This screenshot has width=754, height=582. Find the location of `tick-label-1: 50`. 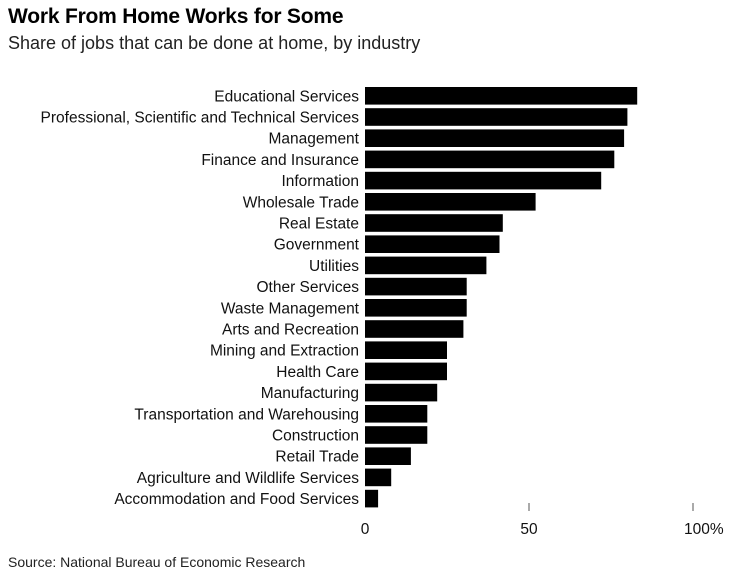

tick-label-1: 50 is located at coordinates (529, 529).